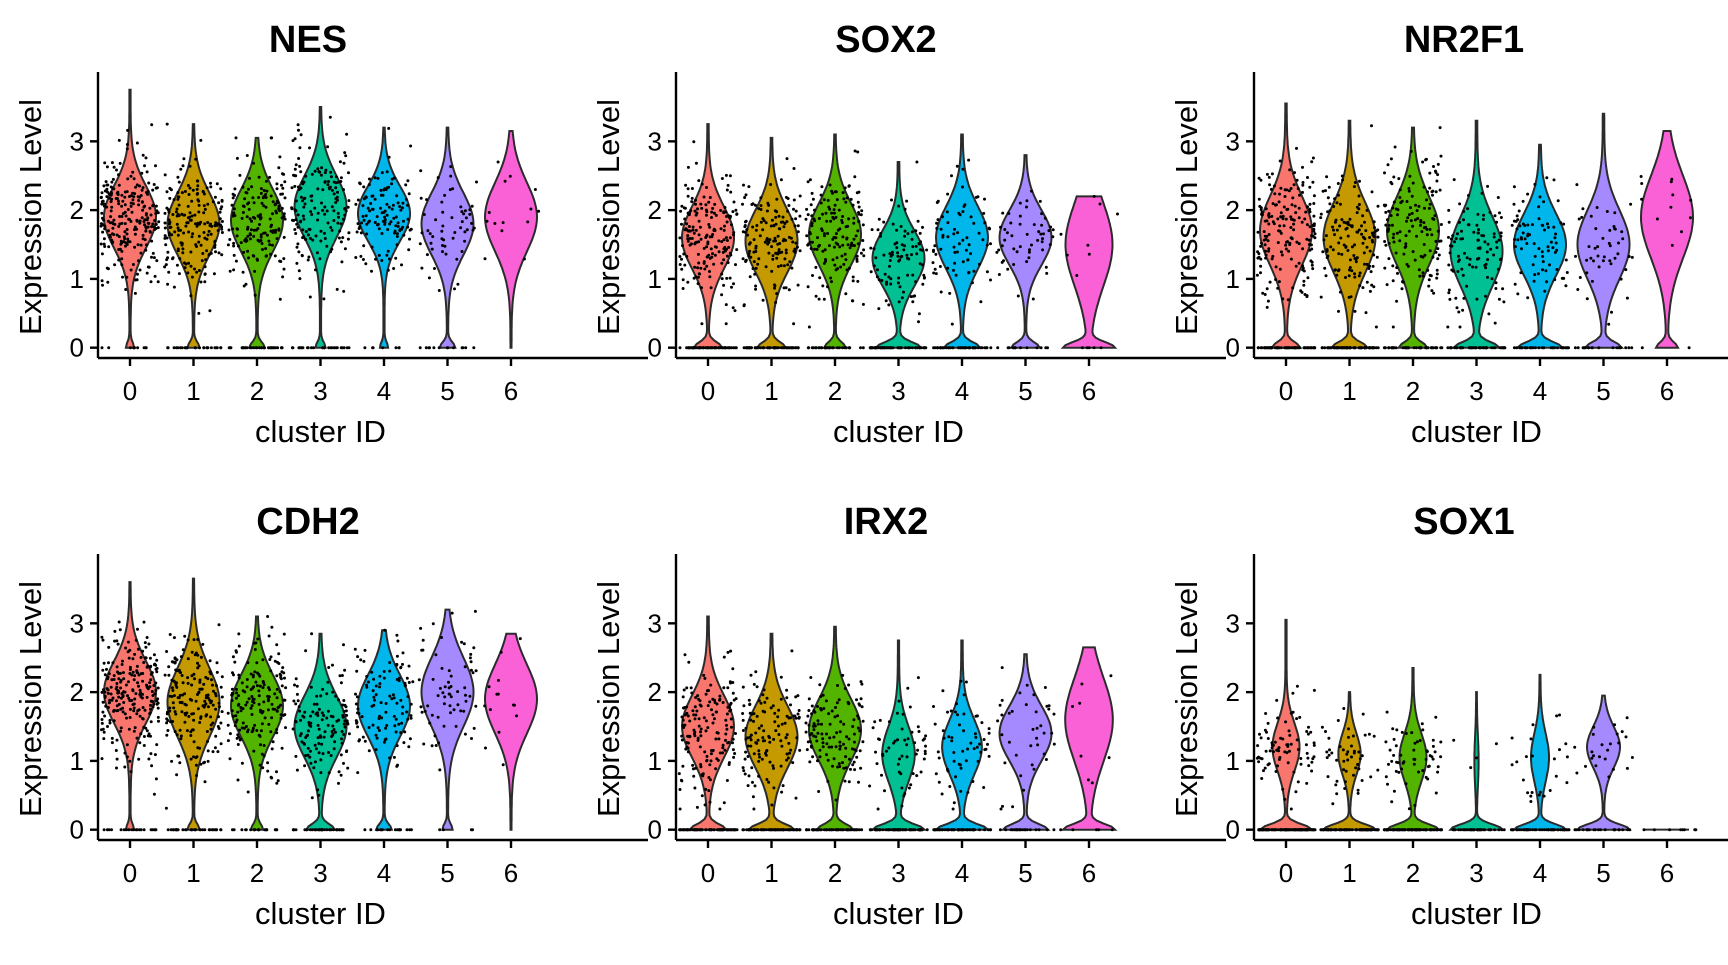 Image resolution: width=1728 pixels, height=965 pixels. Describe the element at coordinates (320, 431) in the screenshot. I see `x-axis-label: cluster ID` at that location.